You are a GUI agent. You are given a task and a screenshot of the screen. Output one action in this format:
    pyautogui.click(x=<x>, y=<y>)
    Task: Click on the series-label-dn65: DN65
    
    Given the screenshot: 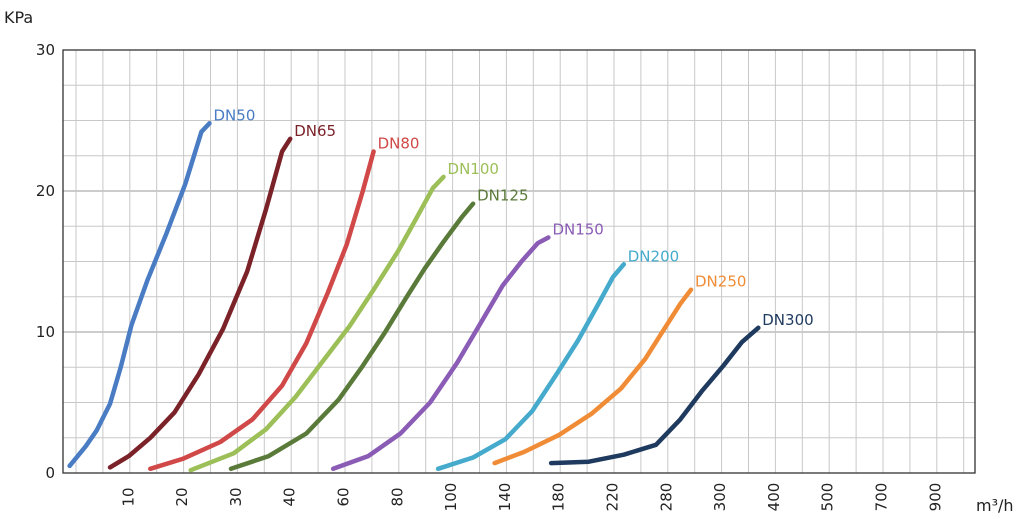 What is the action you would take?
    pyautogui.click(x=315, y=131)
    